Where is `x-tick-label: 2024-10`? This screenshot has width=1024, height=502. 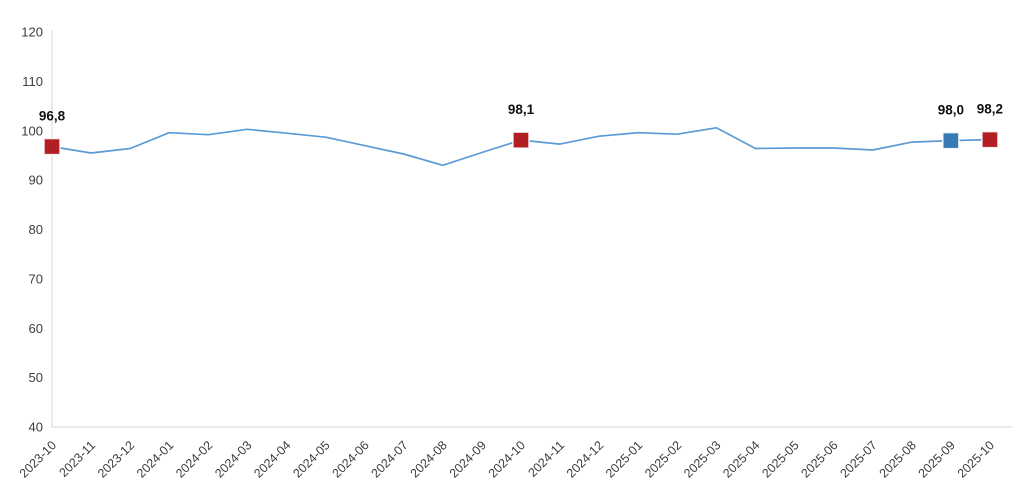 x-tick-label: 2024-10 is located at coordinates (507, 459).